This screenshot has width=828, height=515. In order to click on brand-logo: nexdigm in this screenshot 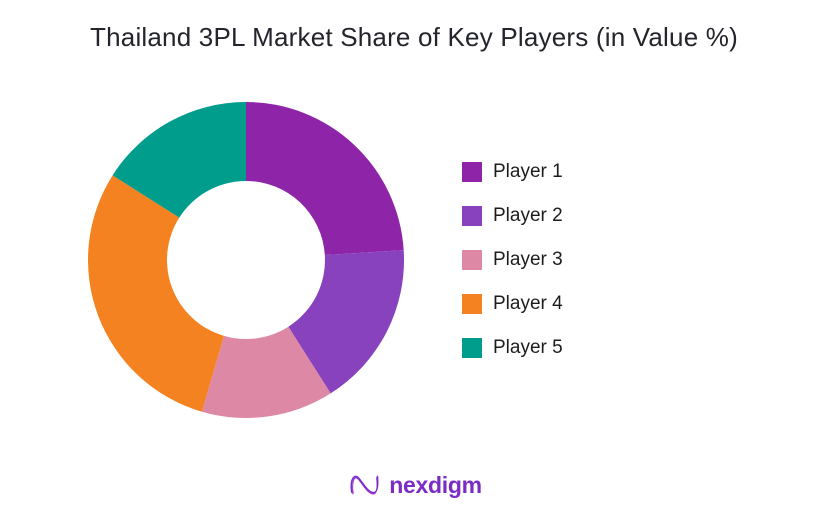, I will do `click(414, 485)`.